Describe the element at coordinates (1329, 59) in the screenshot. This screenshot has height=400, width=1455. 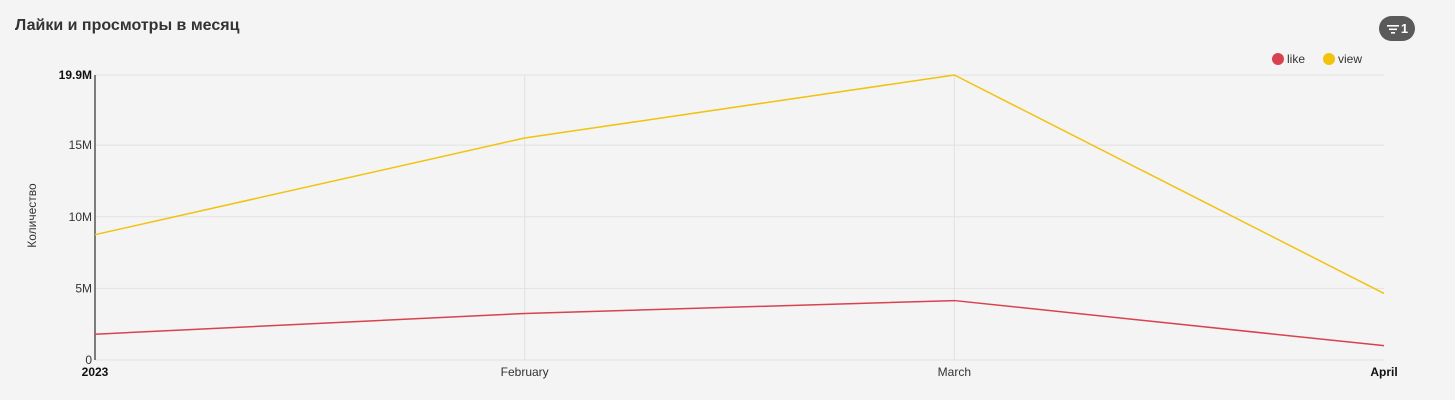
I see `legend-dot-view` at that location.